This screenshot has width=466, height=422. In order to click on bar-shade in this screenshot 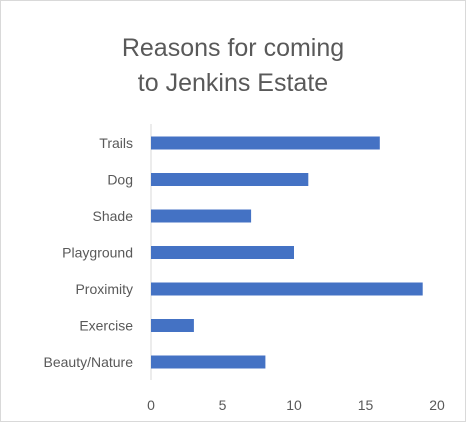, I will do `click(201, 216)`.